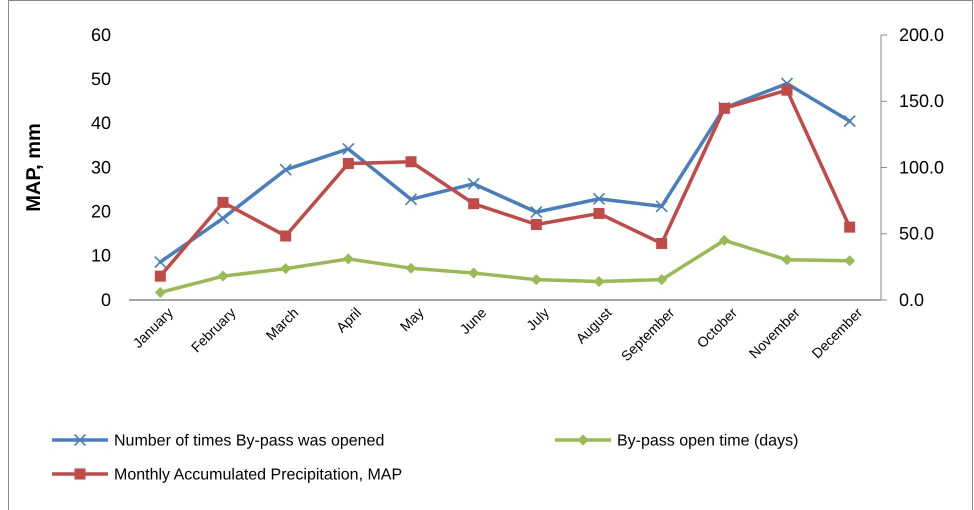 This screenshot has height=510, width=974. Describe the element at coordinates (537, 319) in the screenshot. I see `x-tick-label: July` at that location.